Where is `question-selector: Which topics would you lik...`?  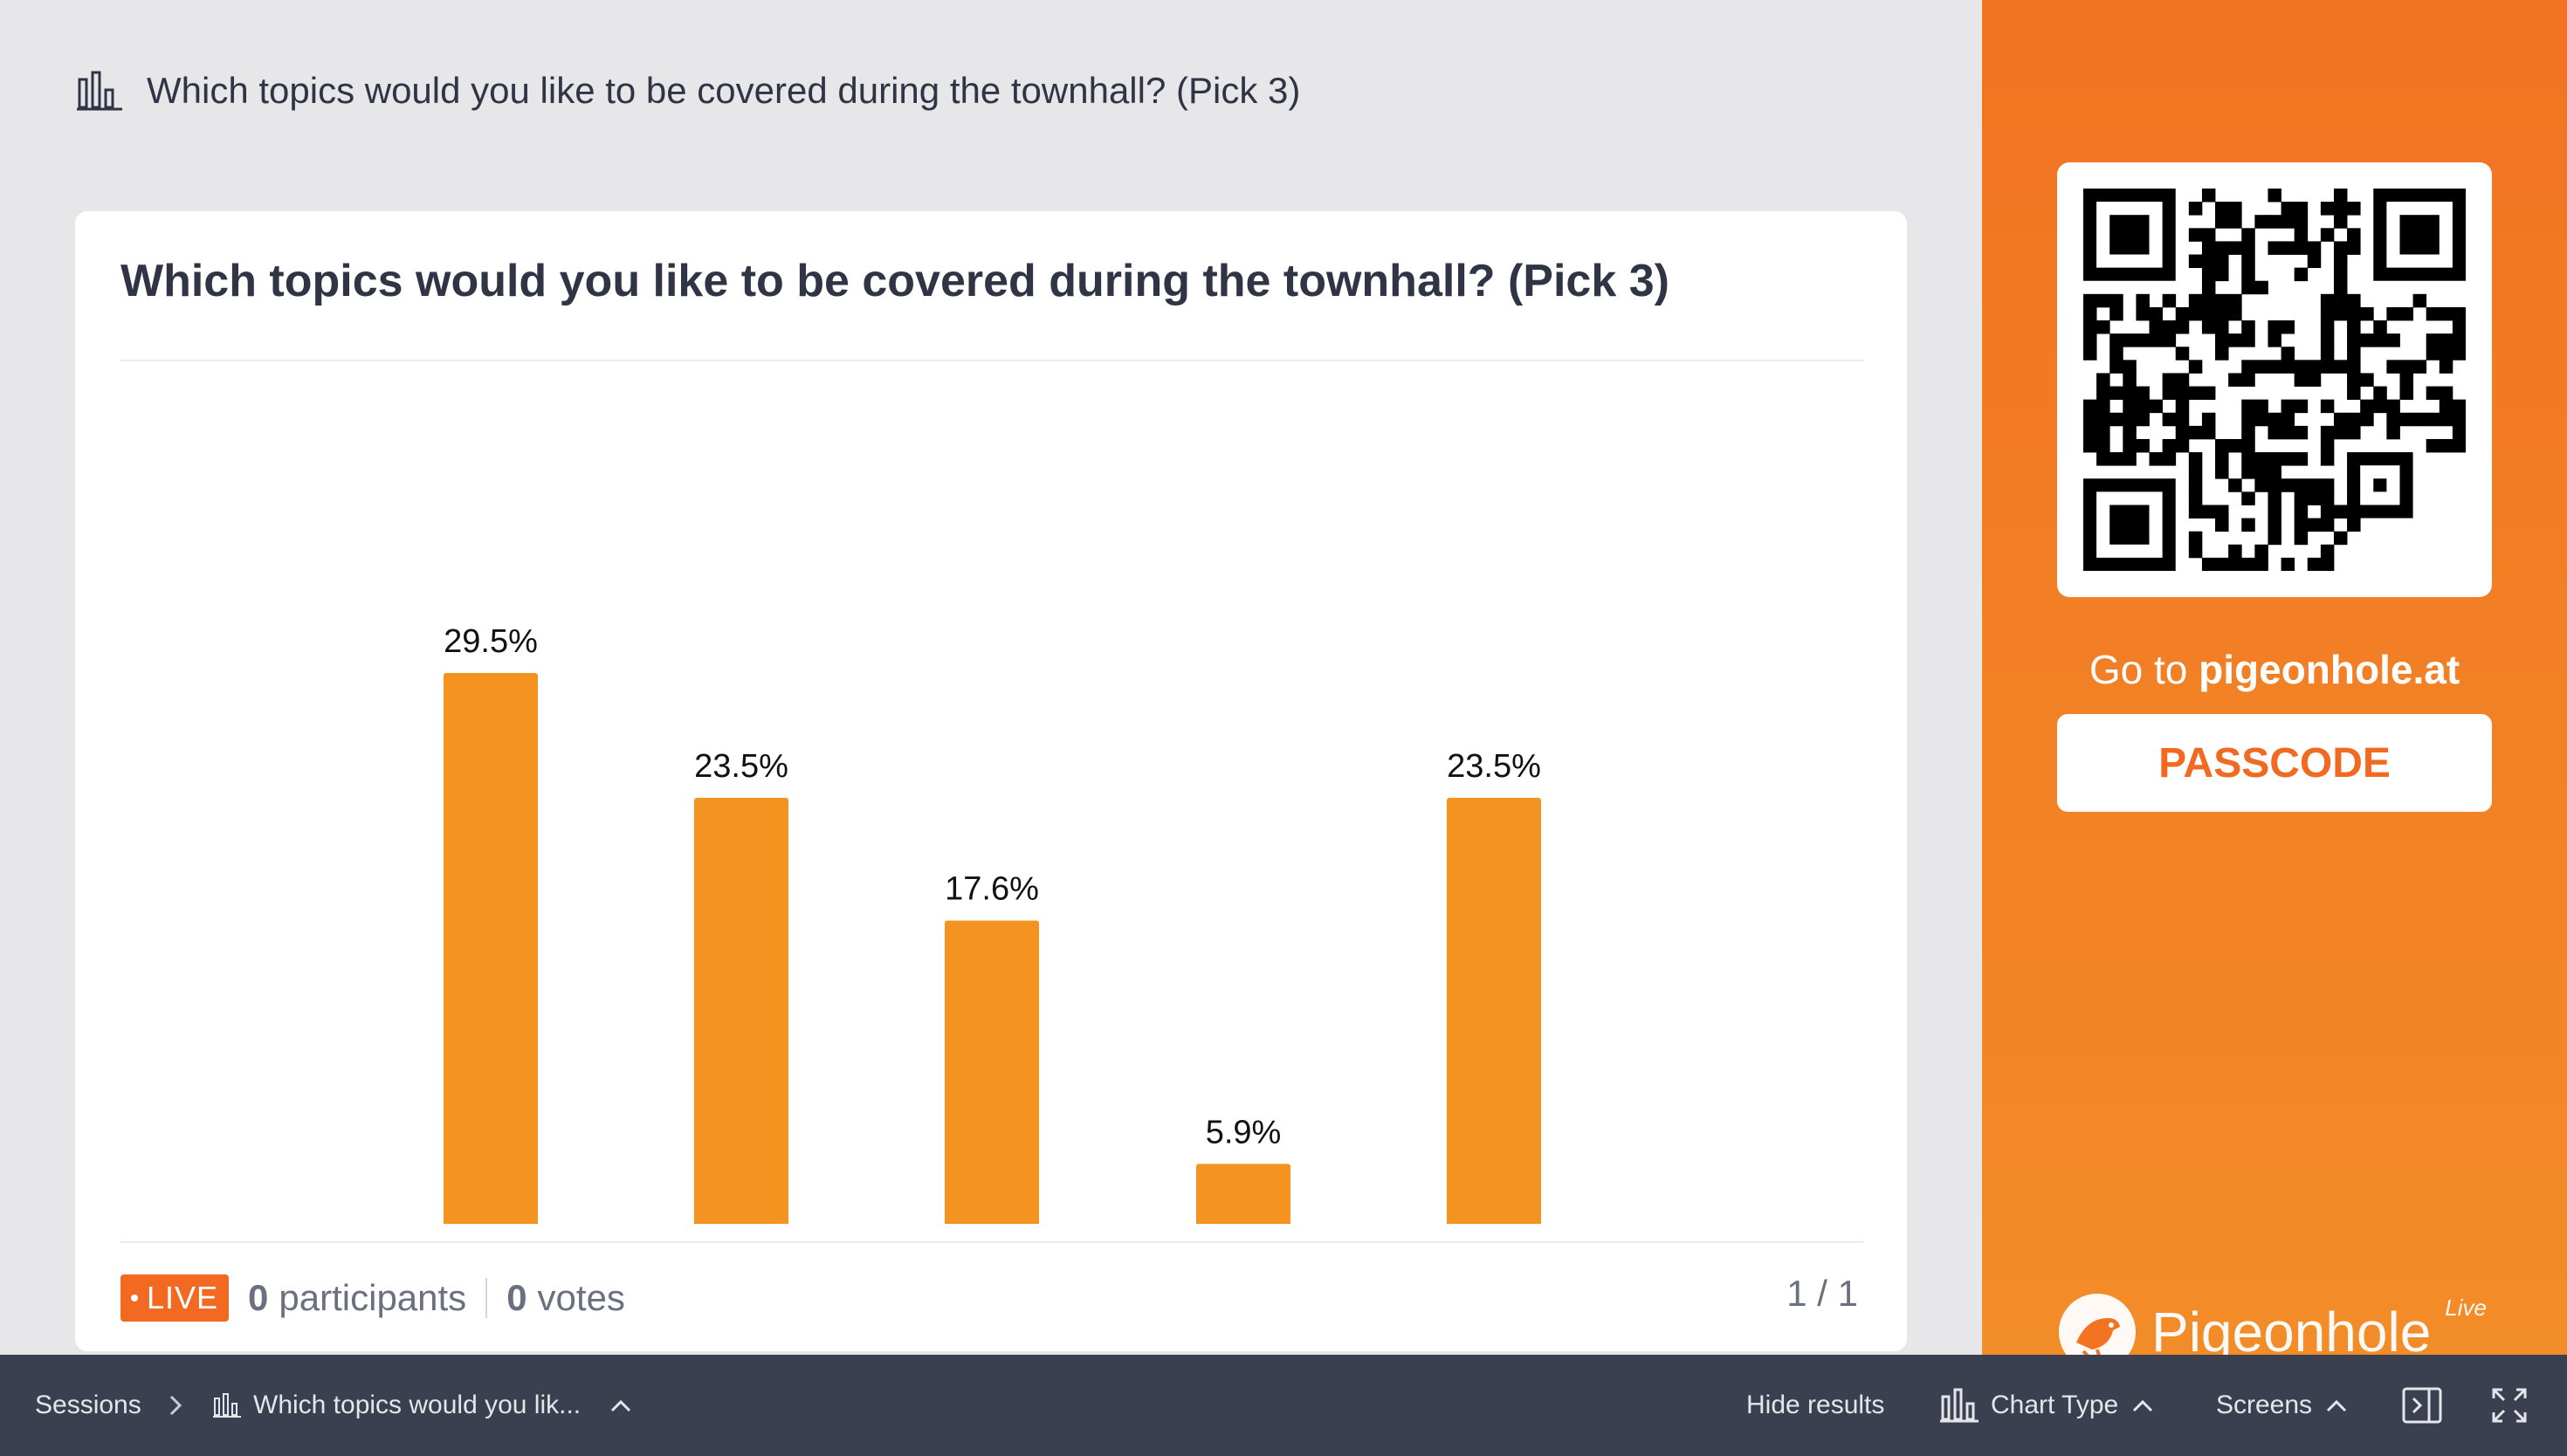
question-selector: Which topics would you lik... is located at coordinates (423, 1405).